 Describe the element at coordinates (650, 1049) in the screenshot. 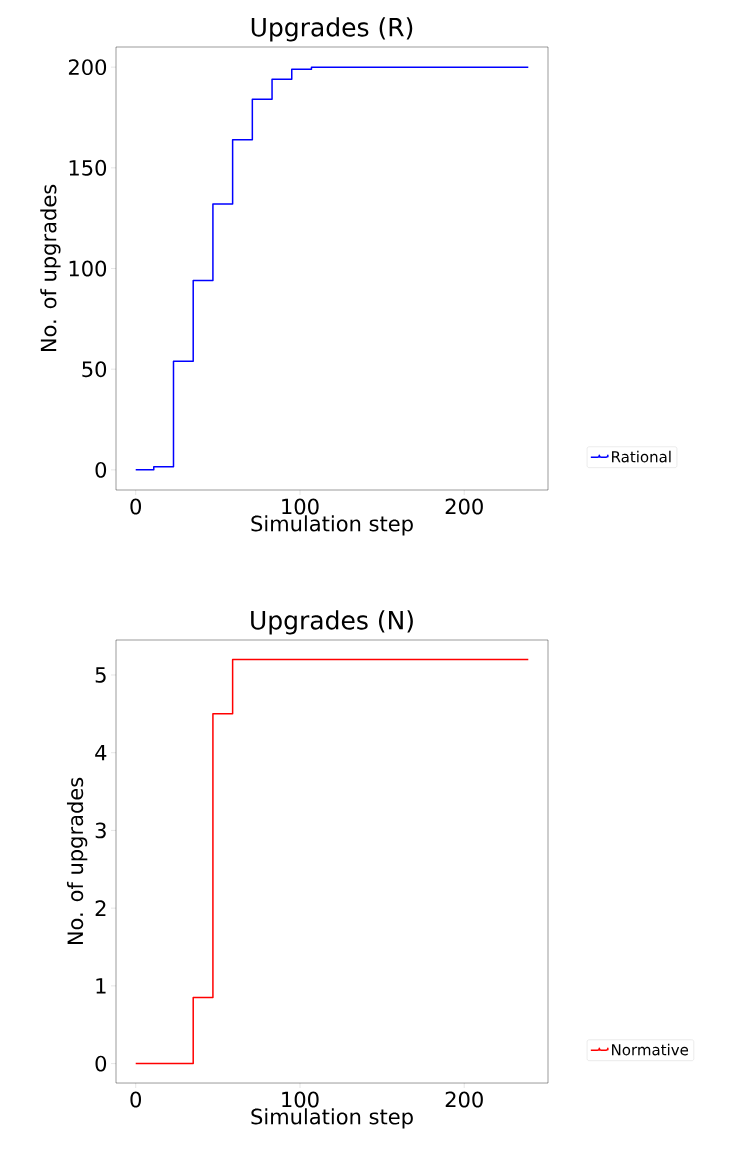

I see `legend-label: Normative` at that location.